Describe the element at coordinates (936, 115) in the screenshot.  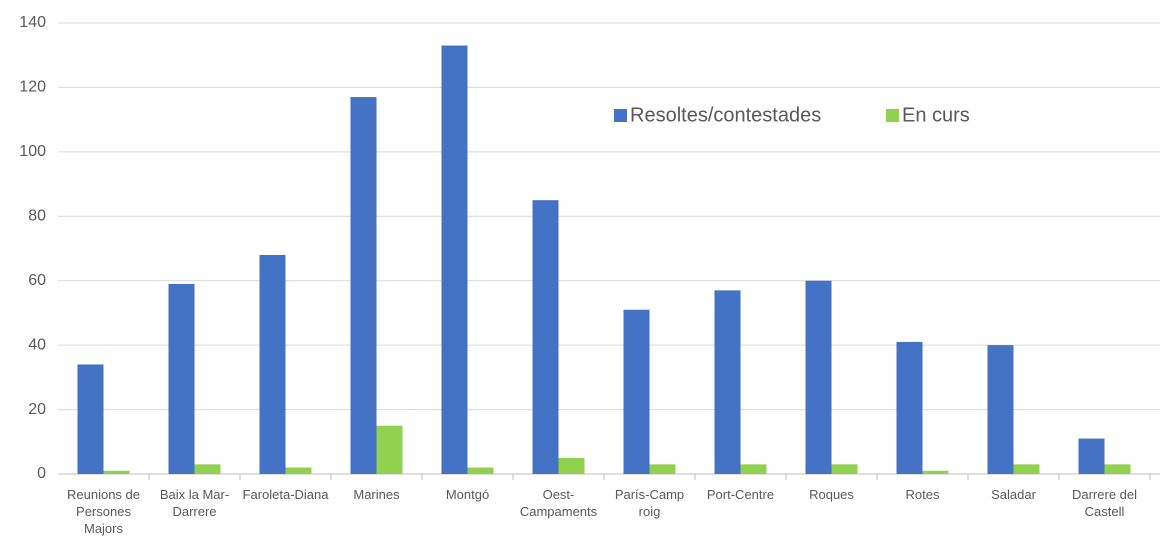
I see `legend-label: En curs` at that location.